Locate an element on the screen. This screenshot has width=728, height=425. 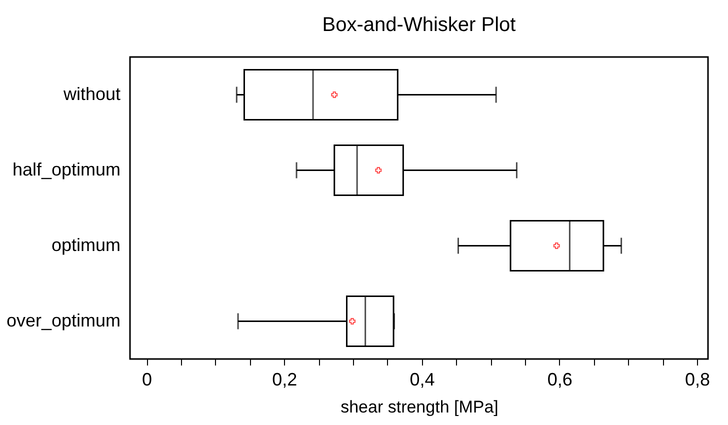
x-tick-label: 0,2 is located at coordinates (285, 380).